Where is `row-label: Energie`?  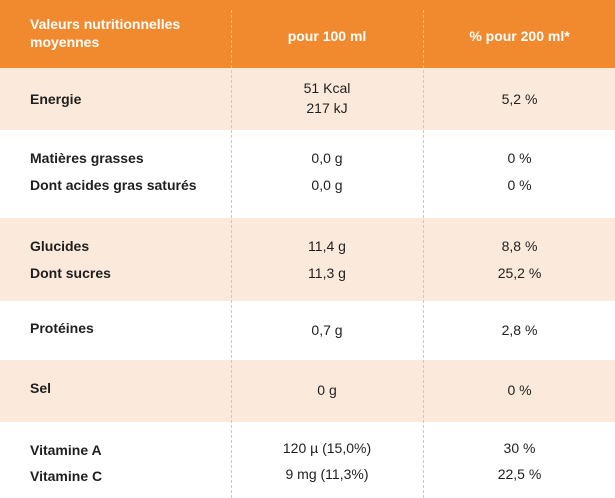
row-label: Energie is located at coordinates (56, 99).